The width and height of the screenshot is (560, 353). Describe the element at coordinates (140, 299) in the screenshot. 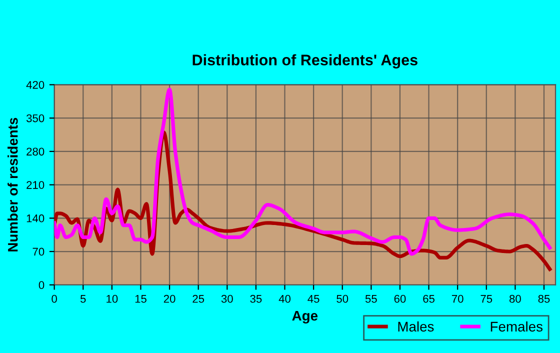

I see `x-tick-label: 15` at that location.